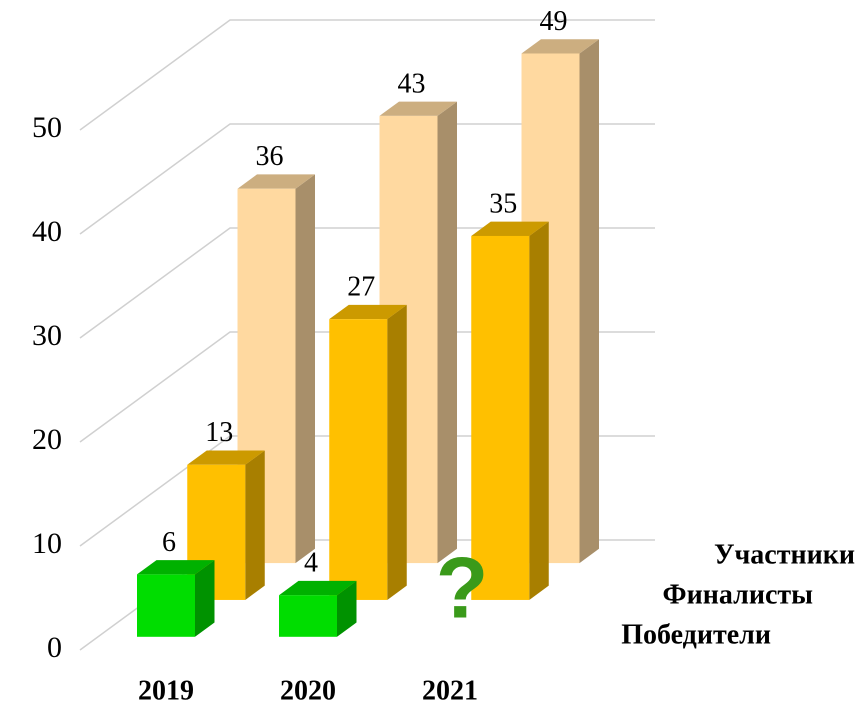  What do you see at coordinates (47, 127) in the screenshot?
I see `y-tick-label: 50` at bounding box center [47, 127].